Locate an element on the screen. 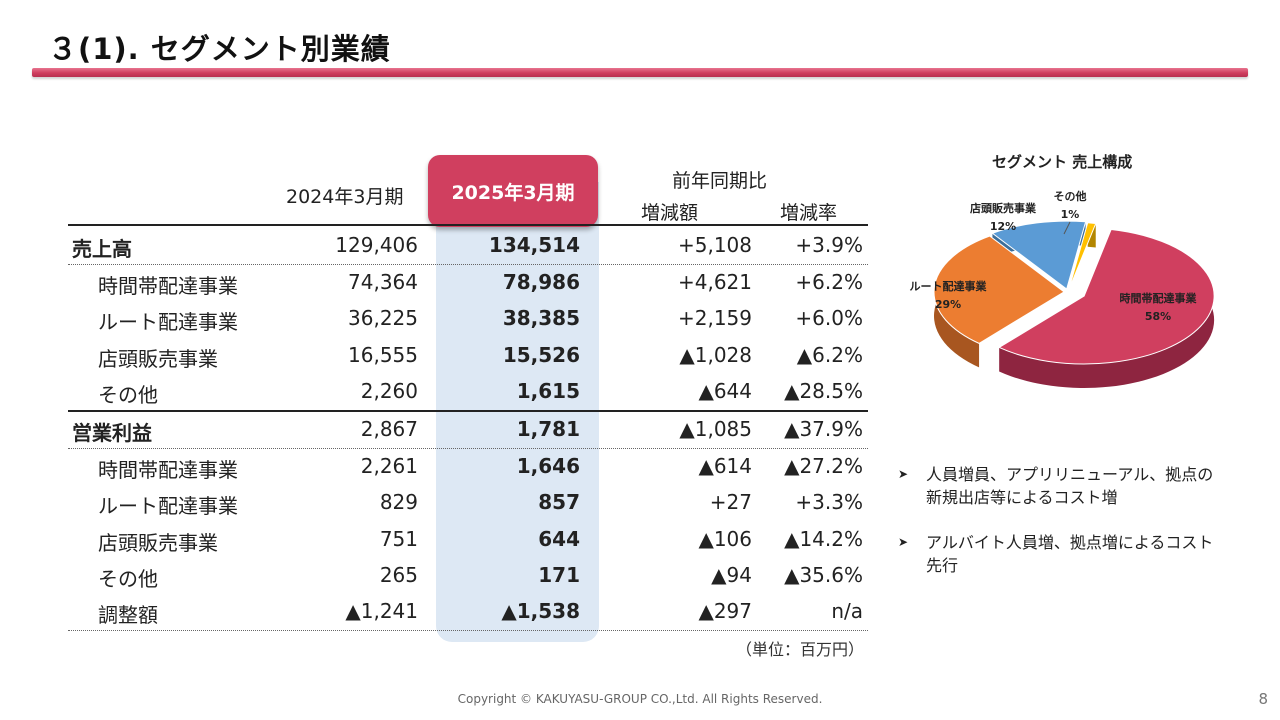 This screenshot has width=1280, height=720. pie-slice-side is located at coordinates (1107, 309).